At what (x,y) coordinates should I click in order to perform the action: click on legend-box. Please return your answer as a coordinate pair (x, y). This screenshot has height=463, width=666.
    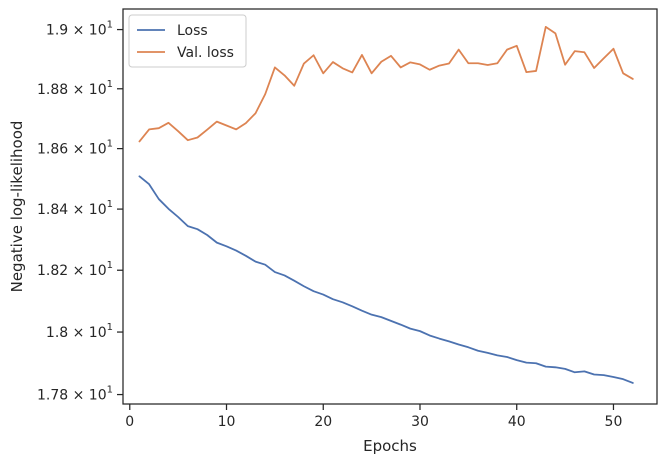
    Looking at the image, I should click on (187, 41).